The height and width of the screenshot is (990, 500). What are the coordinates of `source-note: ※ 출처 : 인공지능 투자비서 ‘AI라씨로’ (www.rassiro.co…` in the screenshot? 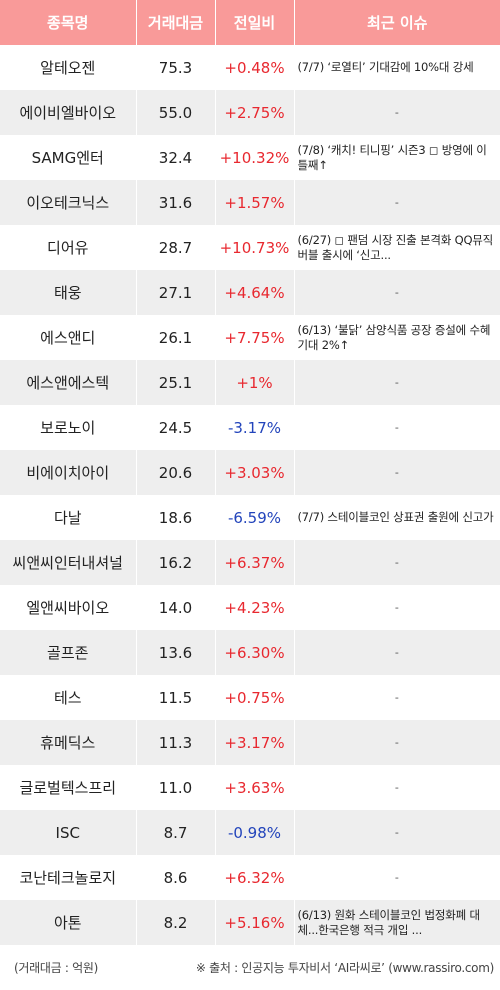 It's located at (344, 968).